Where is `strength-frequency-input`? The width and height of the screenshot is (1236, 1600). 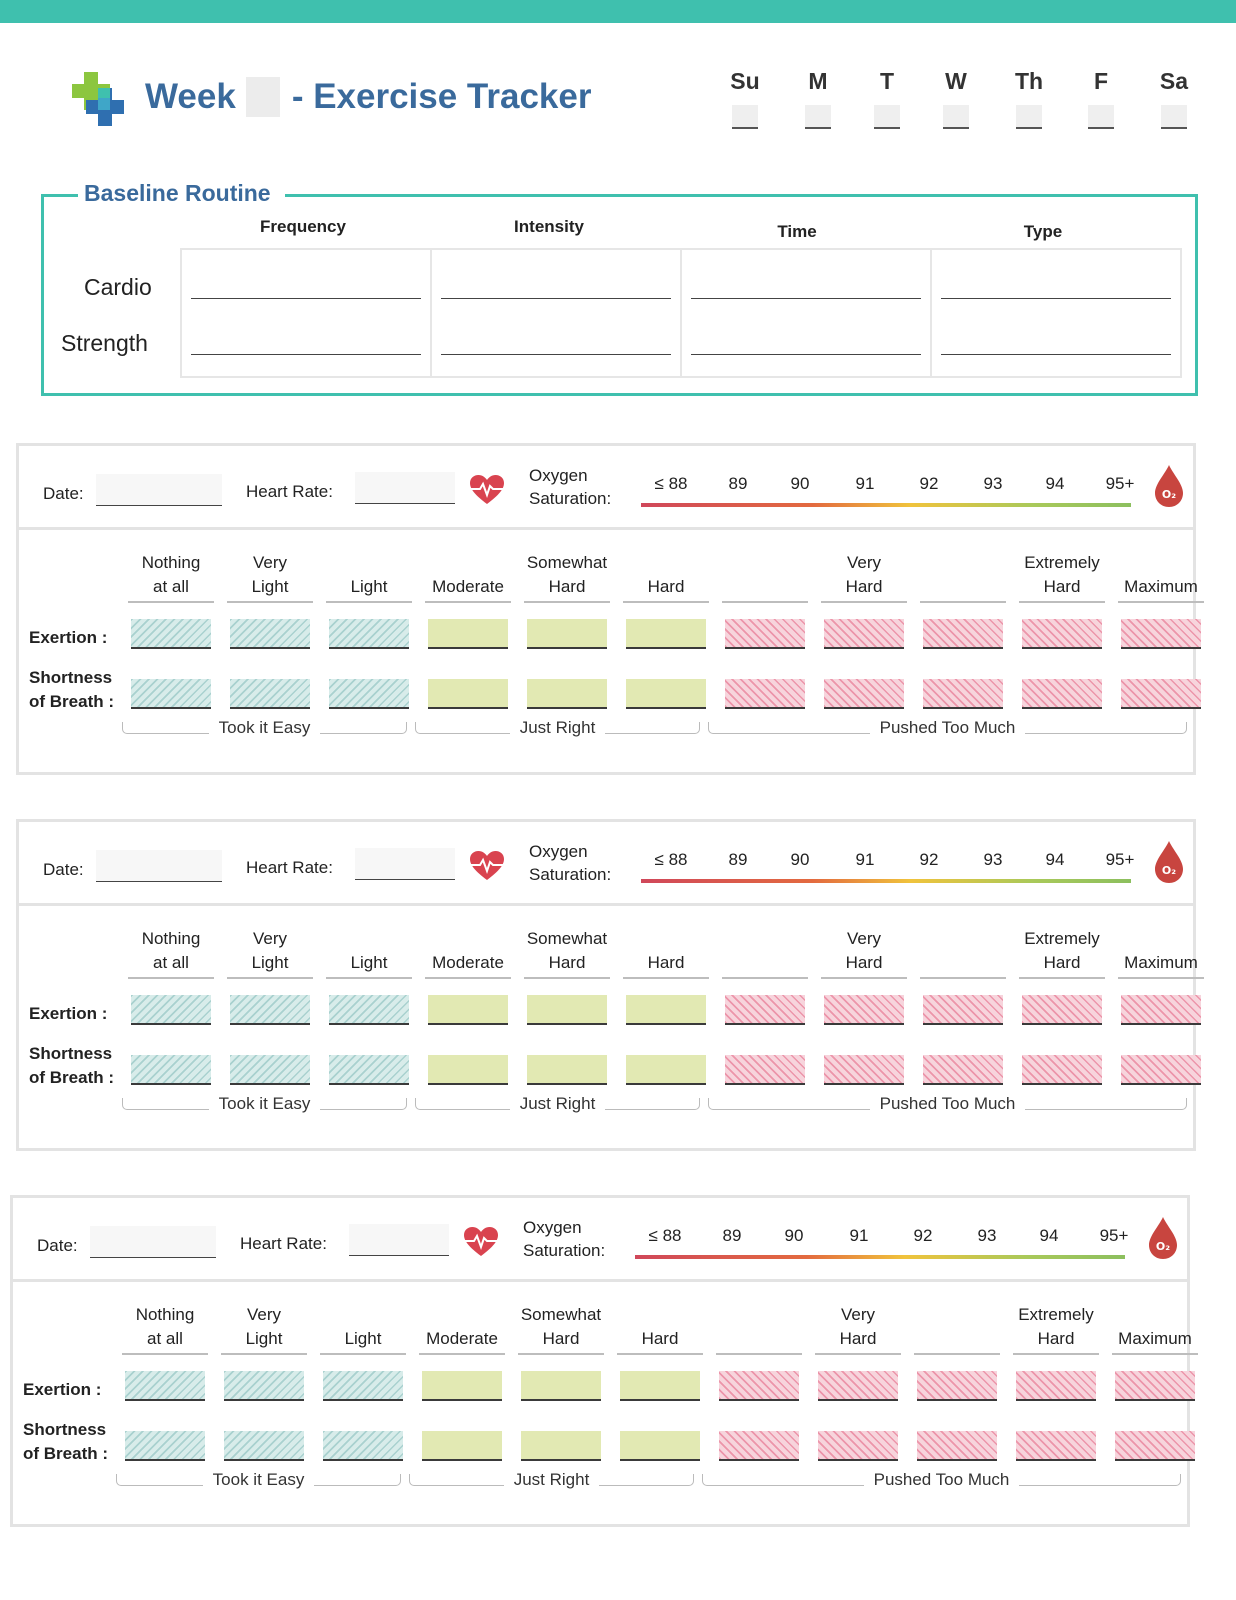
strength-frequency-input is located at coordinates (306, 354).